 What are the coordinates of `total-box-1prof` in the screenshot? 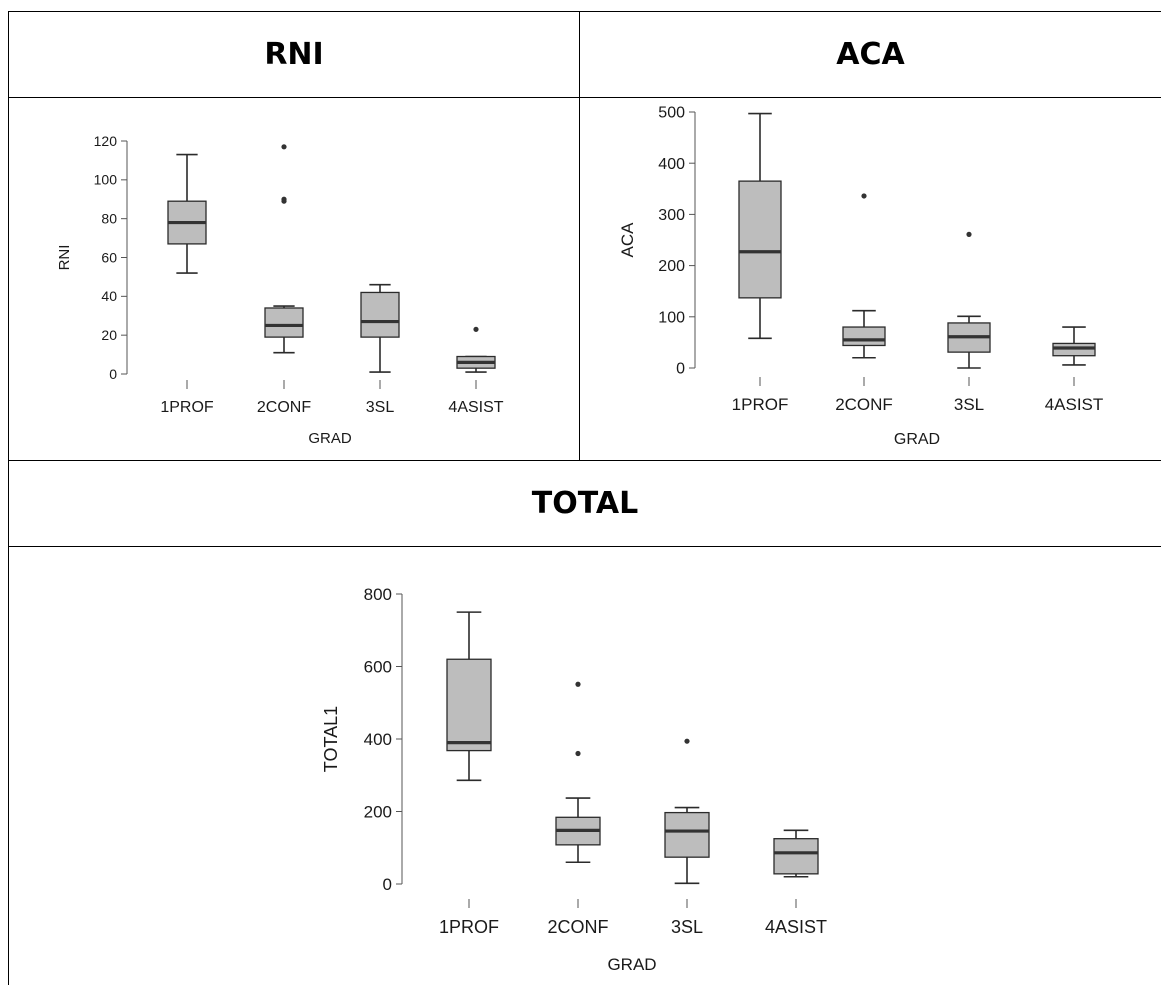 It's located at (469, 696).